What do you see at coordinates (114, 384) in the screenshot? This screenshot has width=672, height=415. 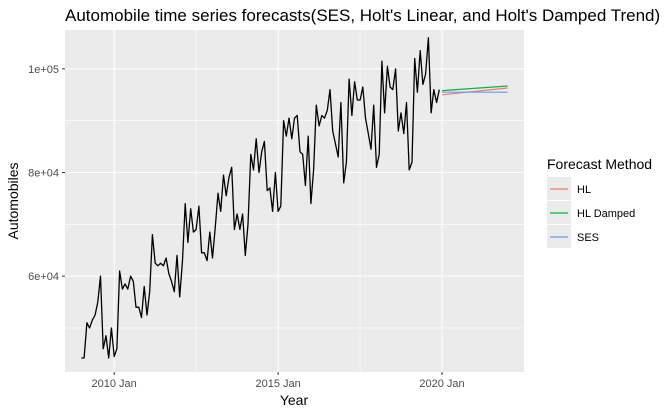 I see `x-tick-label: 2010 Jan` at bounding box center [114, 384].